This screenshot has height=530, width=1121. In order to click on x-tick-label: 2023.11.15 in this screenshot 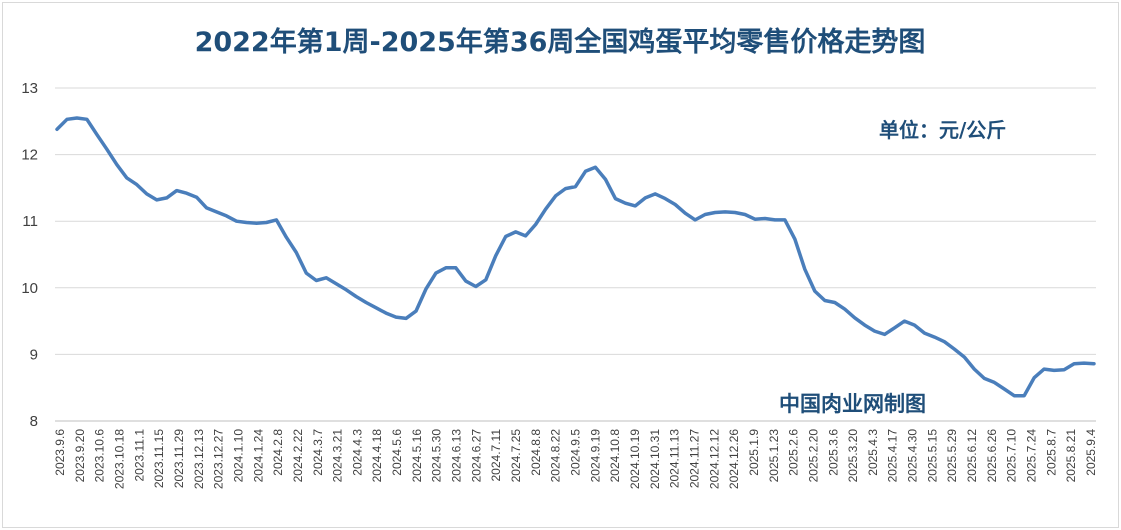, I will do `click(159, 458)`.